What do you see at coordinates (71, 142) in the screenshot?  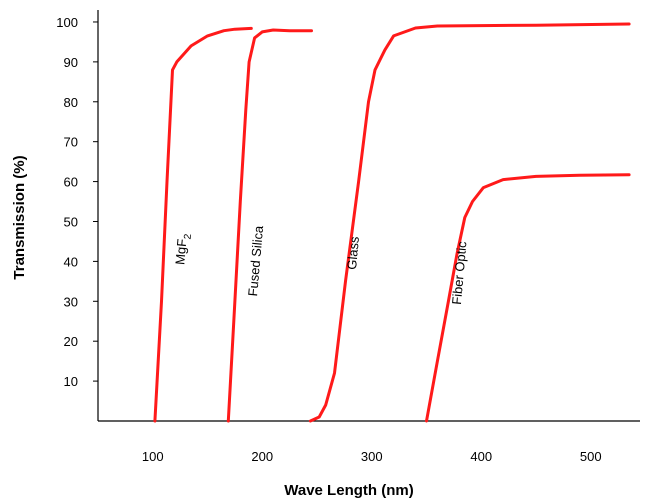 I see `y-tick-label: 70` at bounding box center [71, 142].